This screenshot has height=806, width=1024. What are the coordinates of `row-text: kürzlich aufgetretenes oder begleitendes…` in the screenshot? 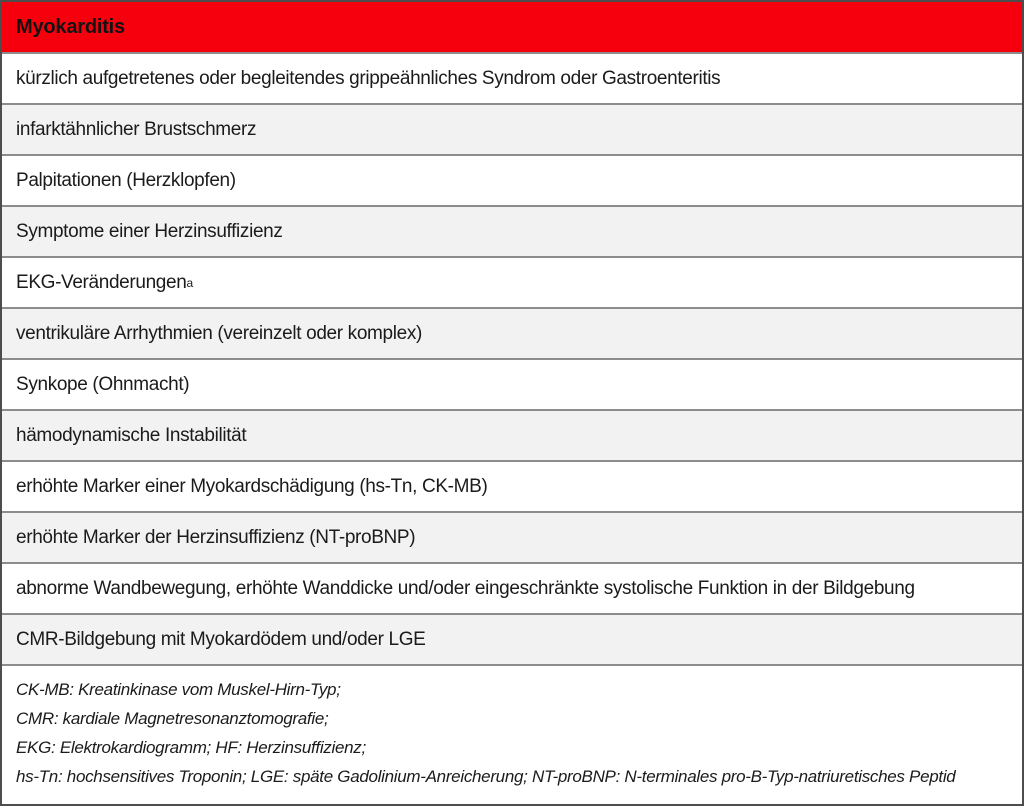 It's located at (368, 78).